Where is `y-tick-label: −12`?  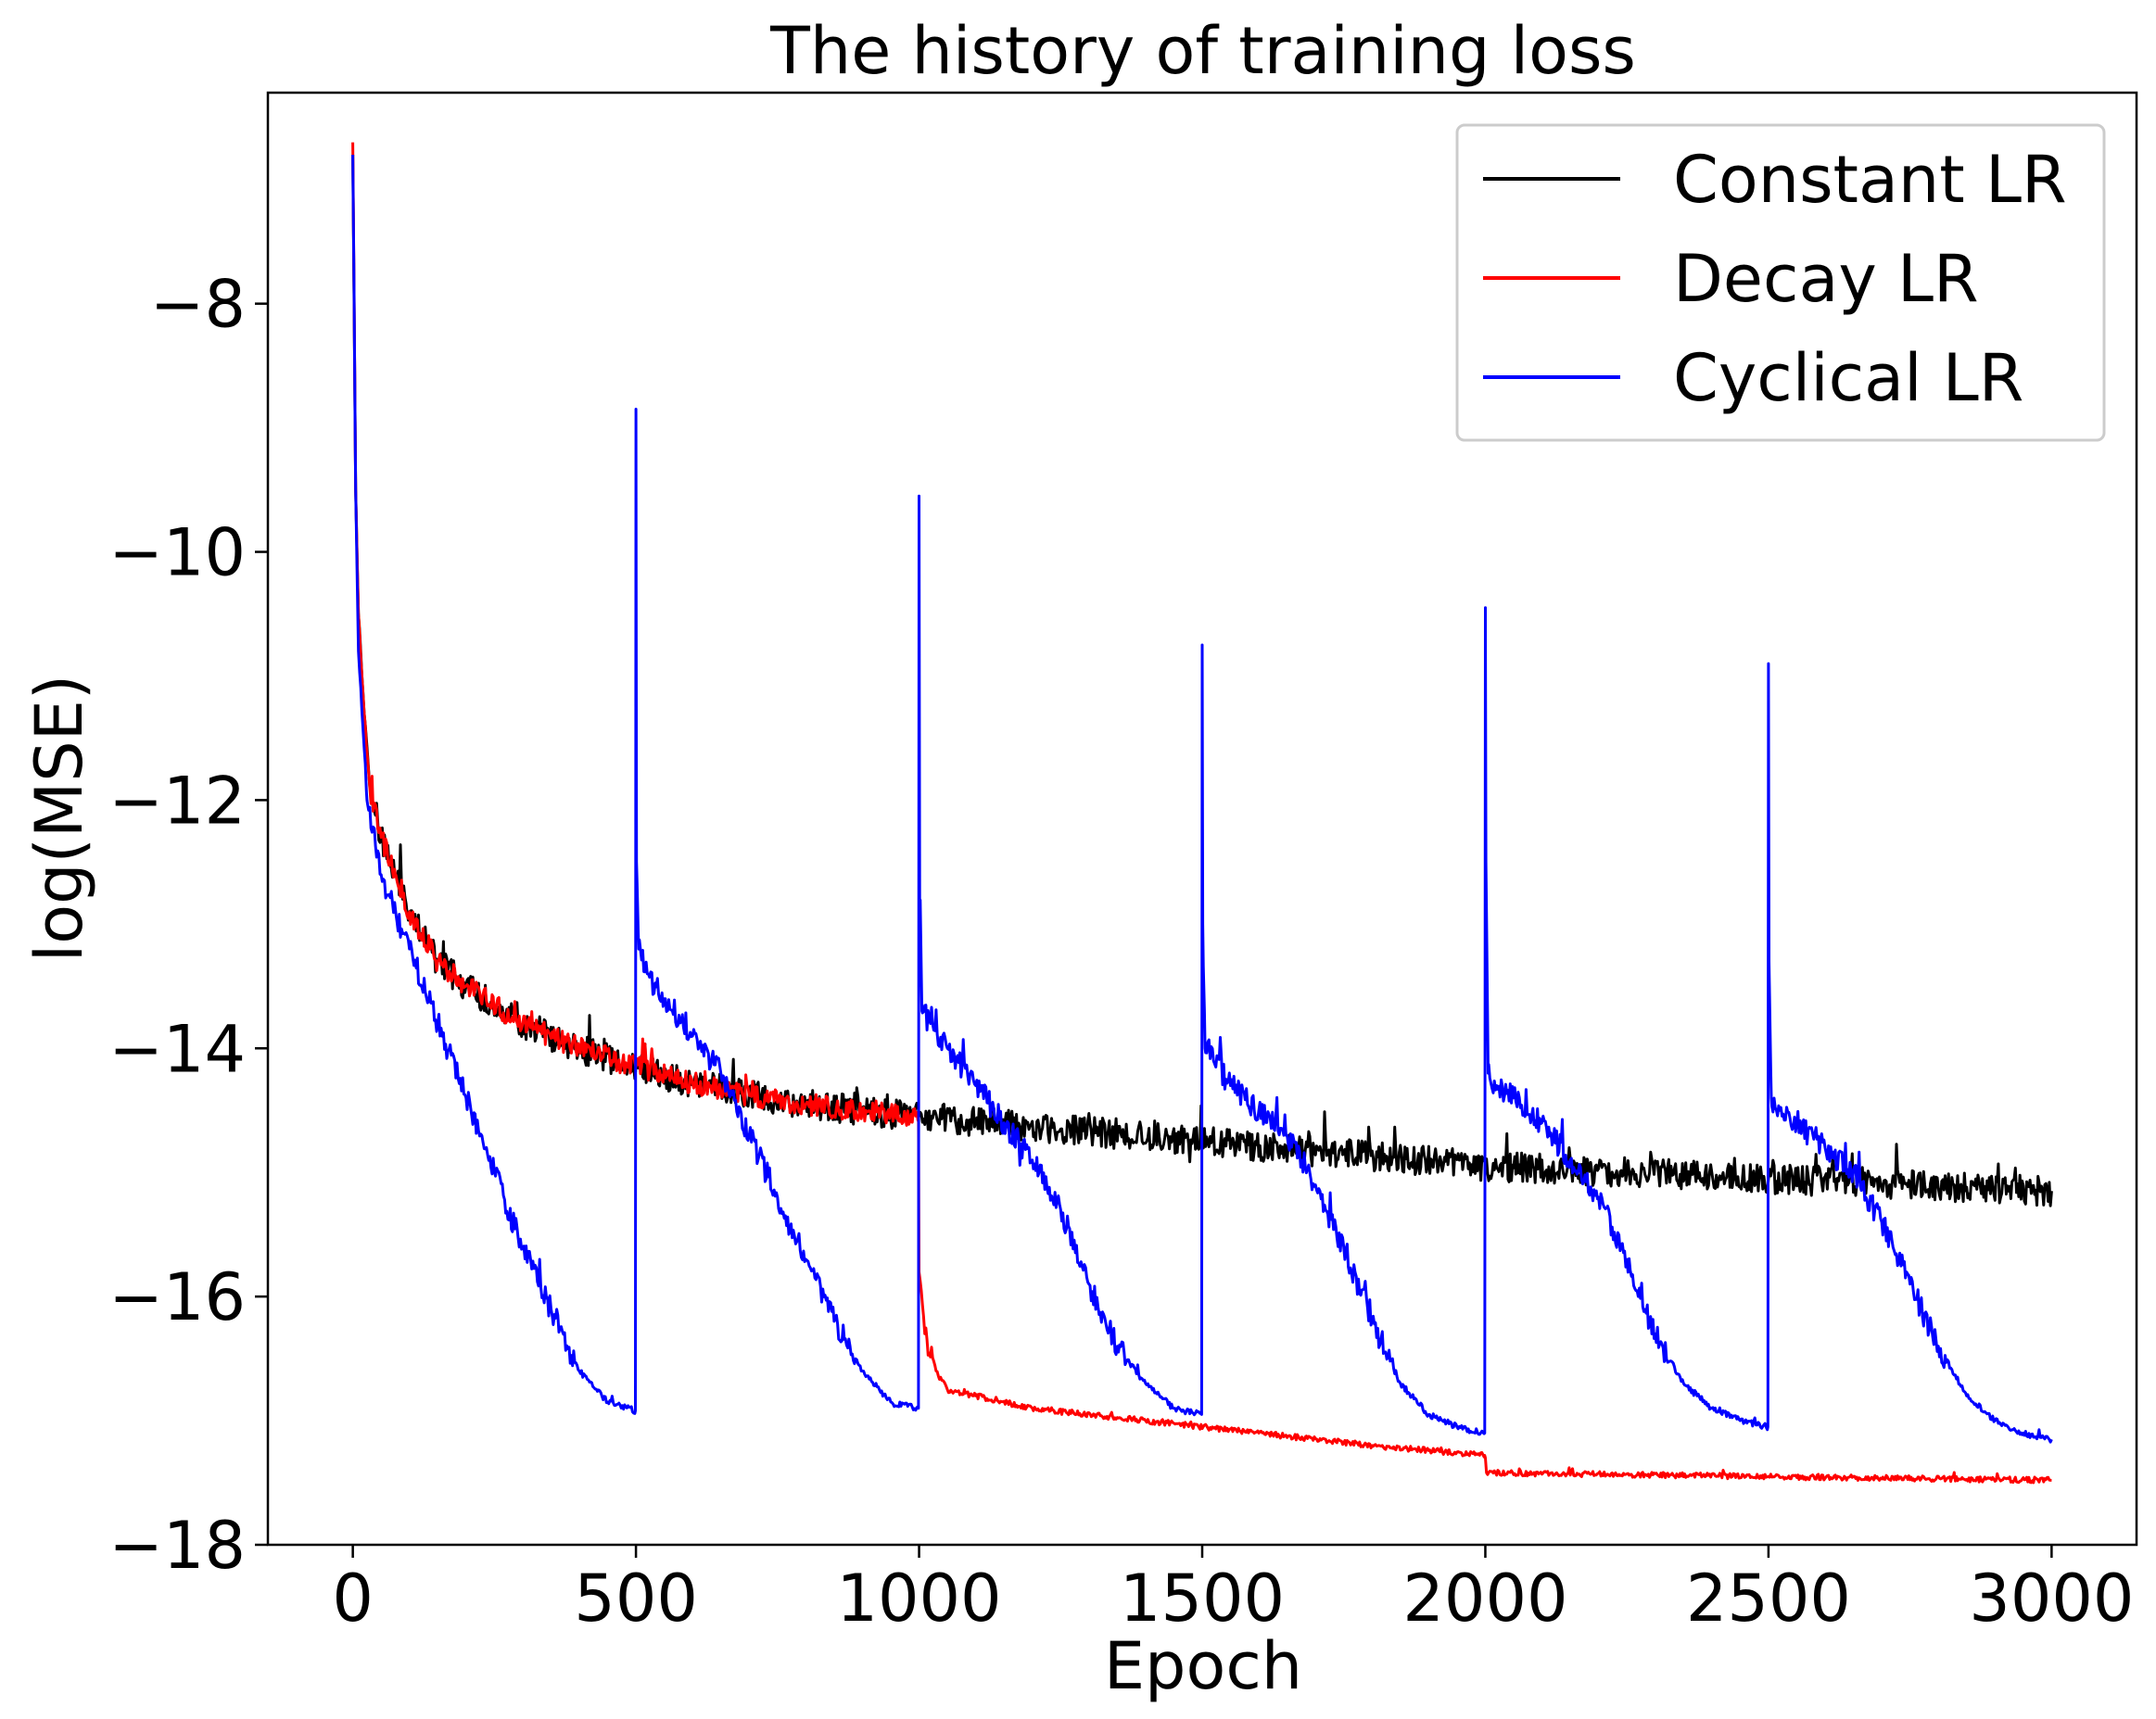
y-tick-label: −12 is located at coordinates (177, 801).